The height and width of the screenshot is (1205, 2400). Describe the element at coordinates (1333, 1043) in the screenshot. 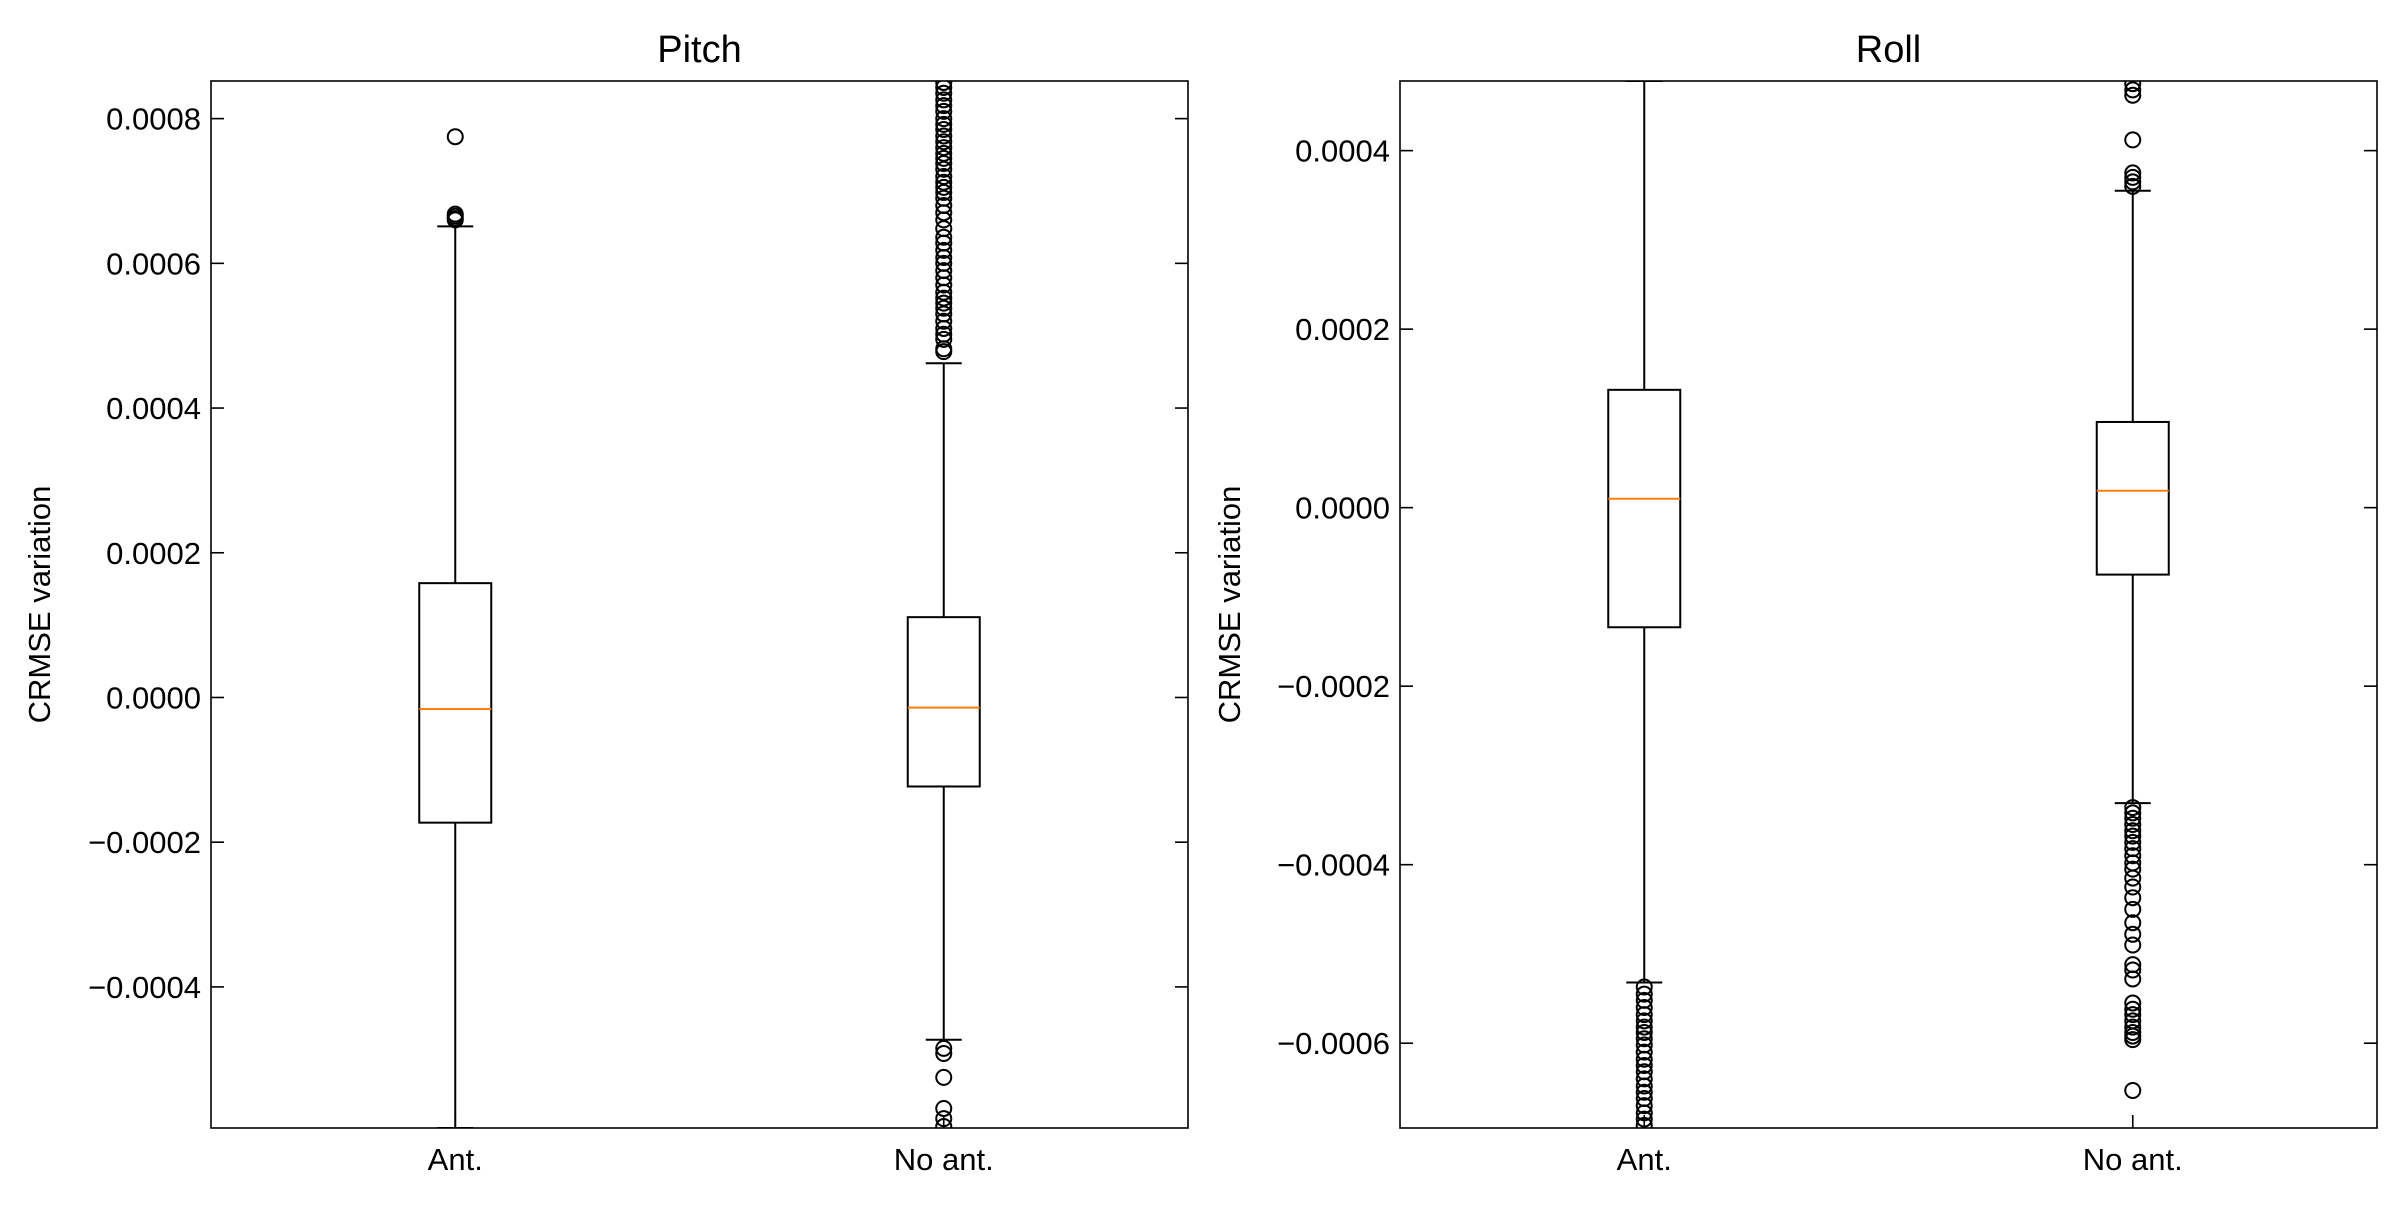

I see `y-tick-label: −0.0006` at that location.